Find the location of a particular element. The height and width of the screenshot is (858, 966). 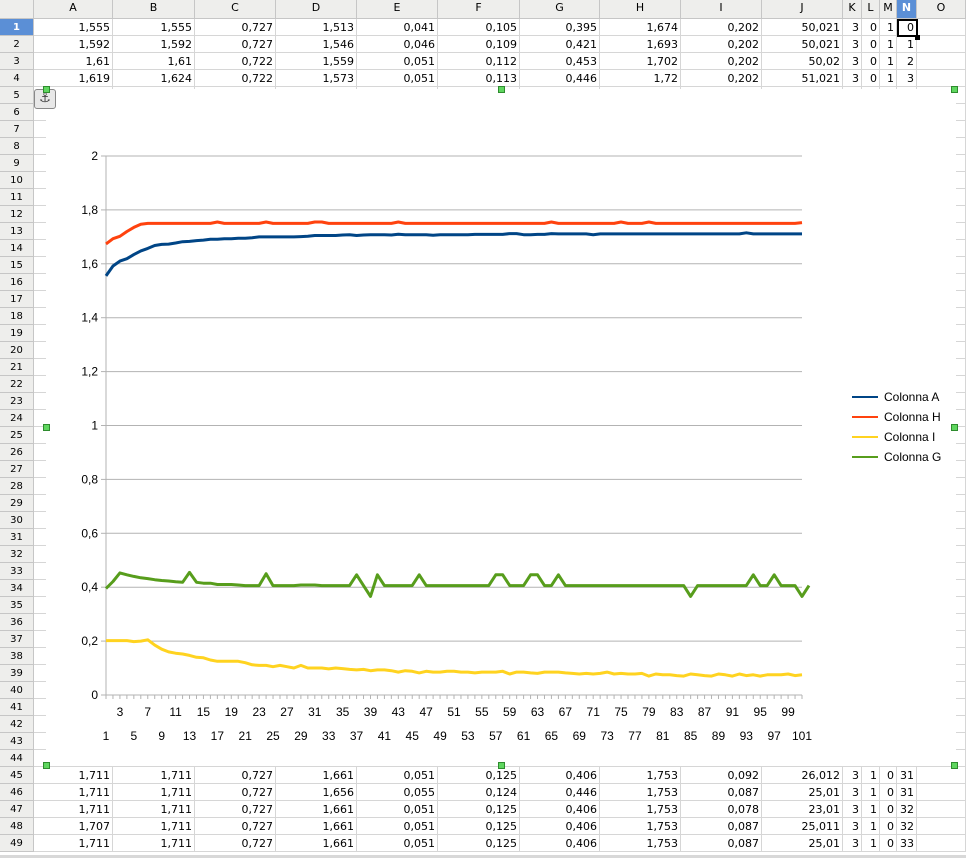

row-header-28: 28 is located at coordinates (17, 486).